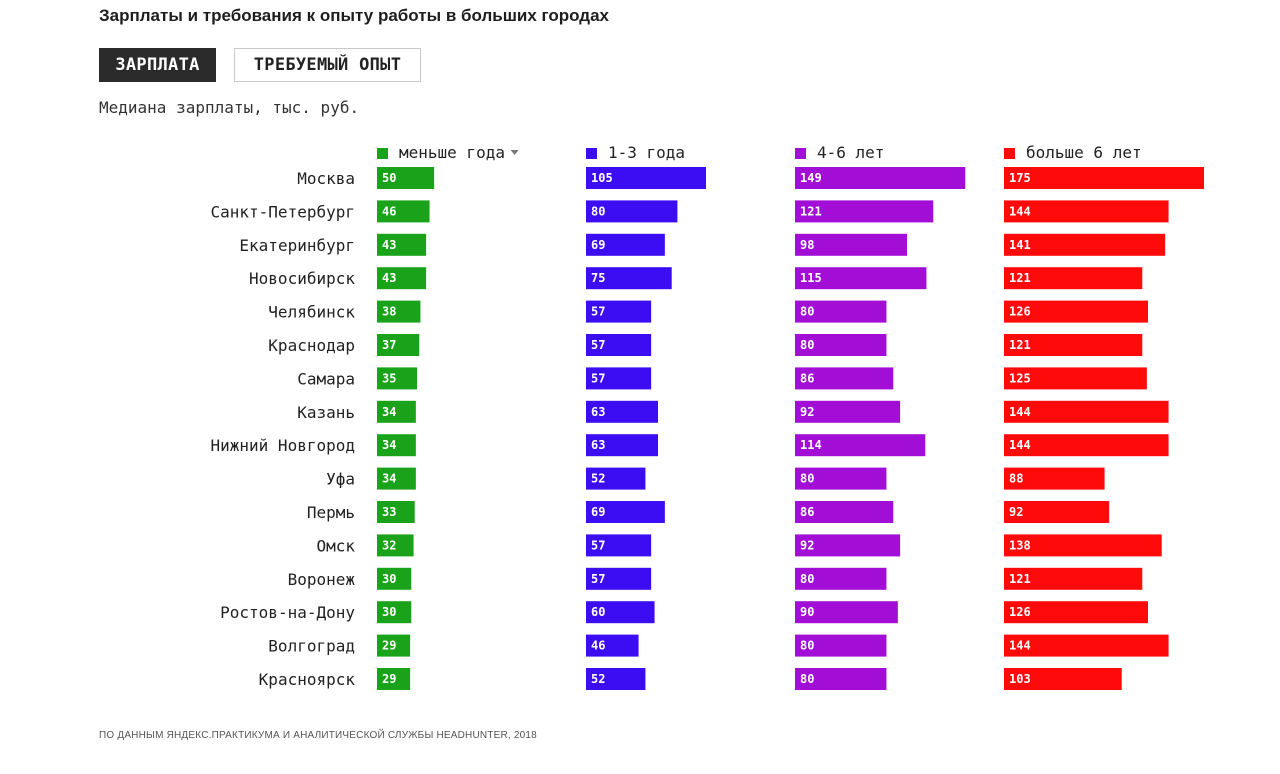 This screenshot has height=774, width=1280. Describe the element at coordinates (326, 378) in the screenshot. I see `city-label: Самара` at that location.